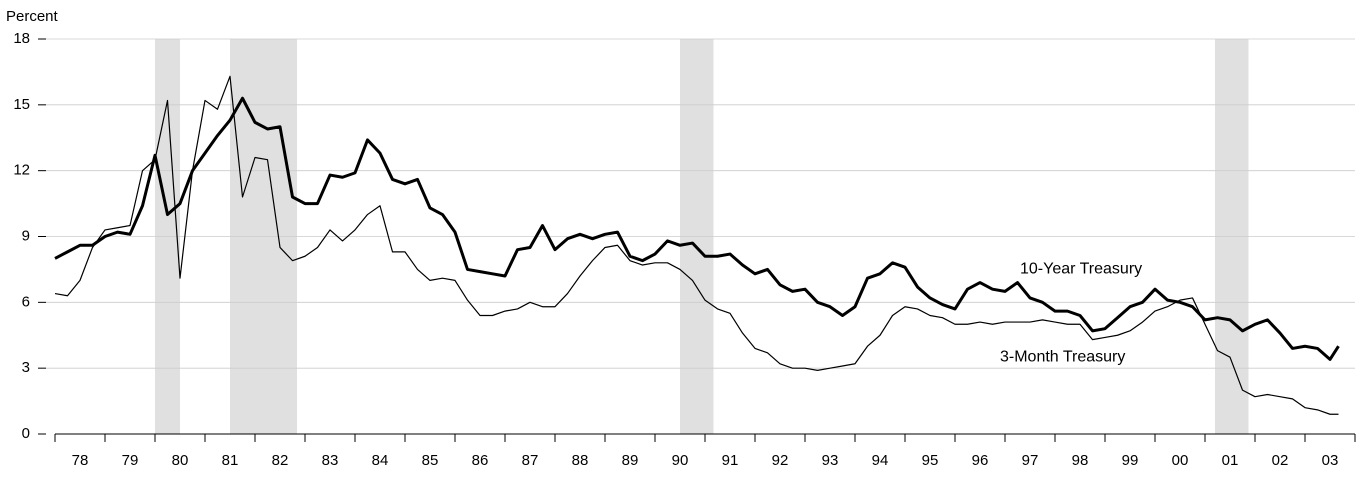 The width and height of the screenshot is (1364, 478). Describe the element at coordinates (280, 460) in the screenshot. I see `x-tick-label: 82` at that location.